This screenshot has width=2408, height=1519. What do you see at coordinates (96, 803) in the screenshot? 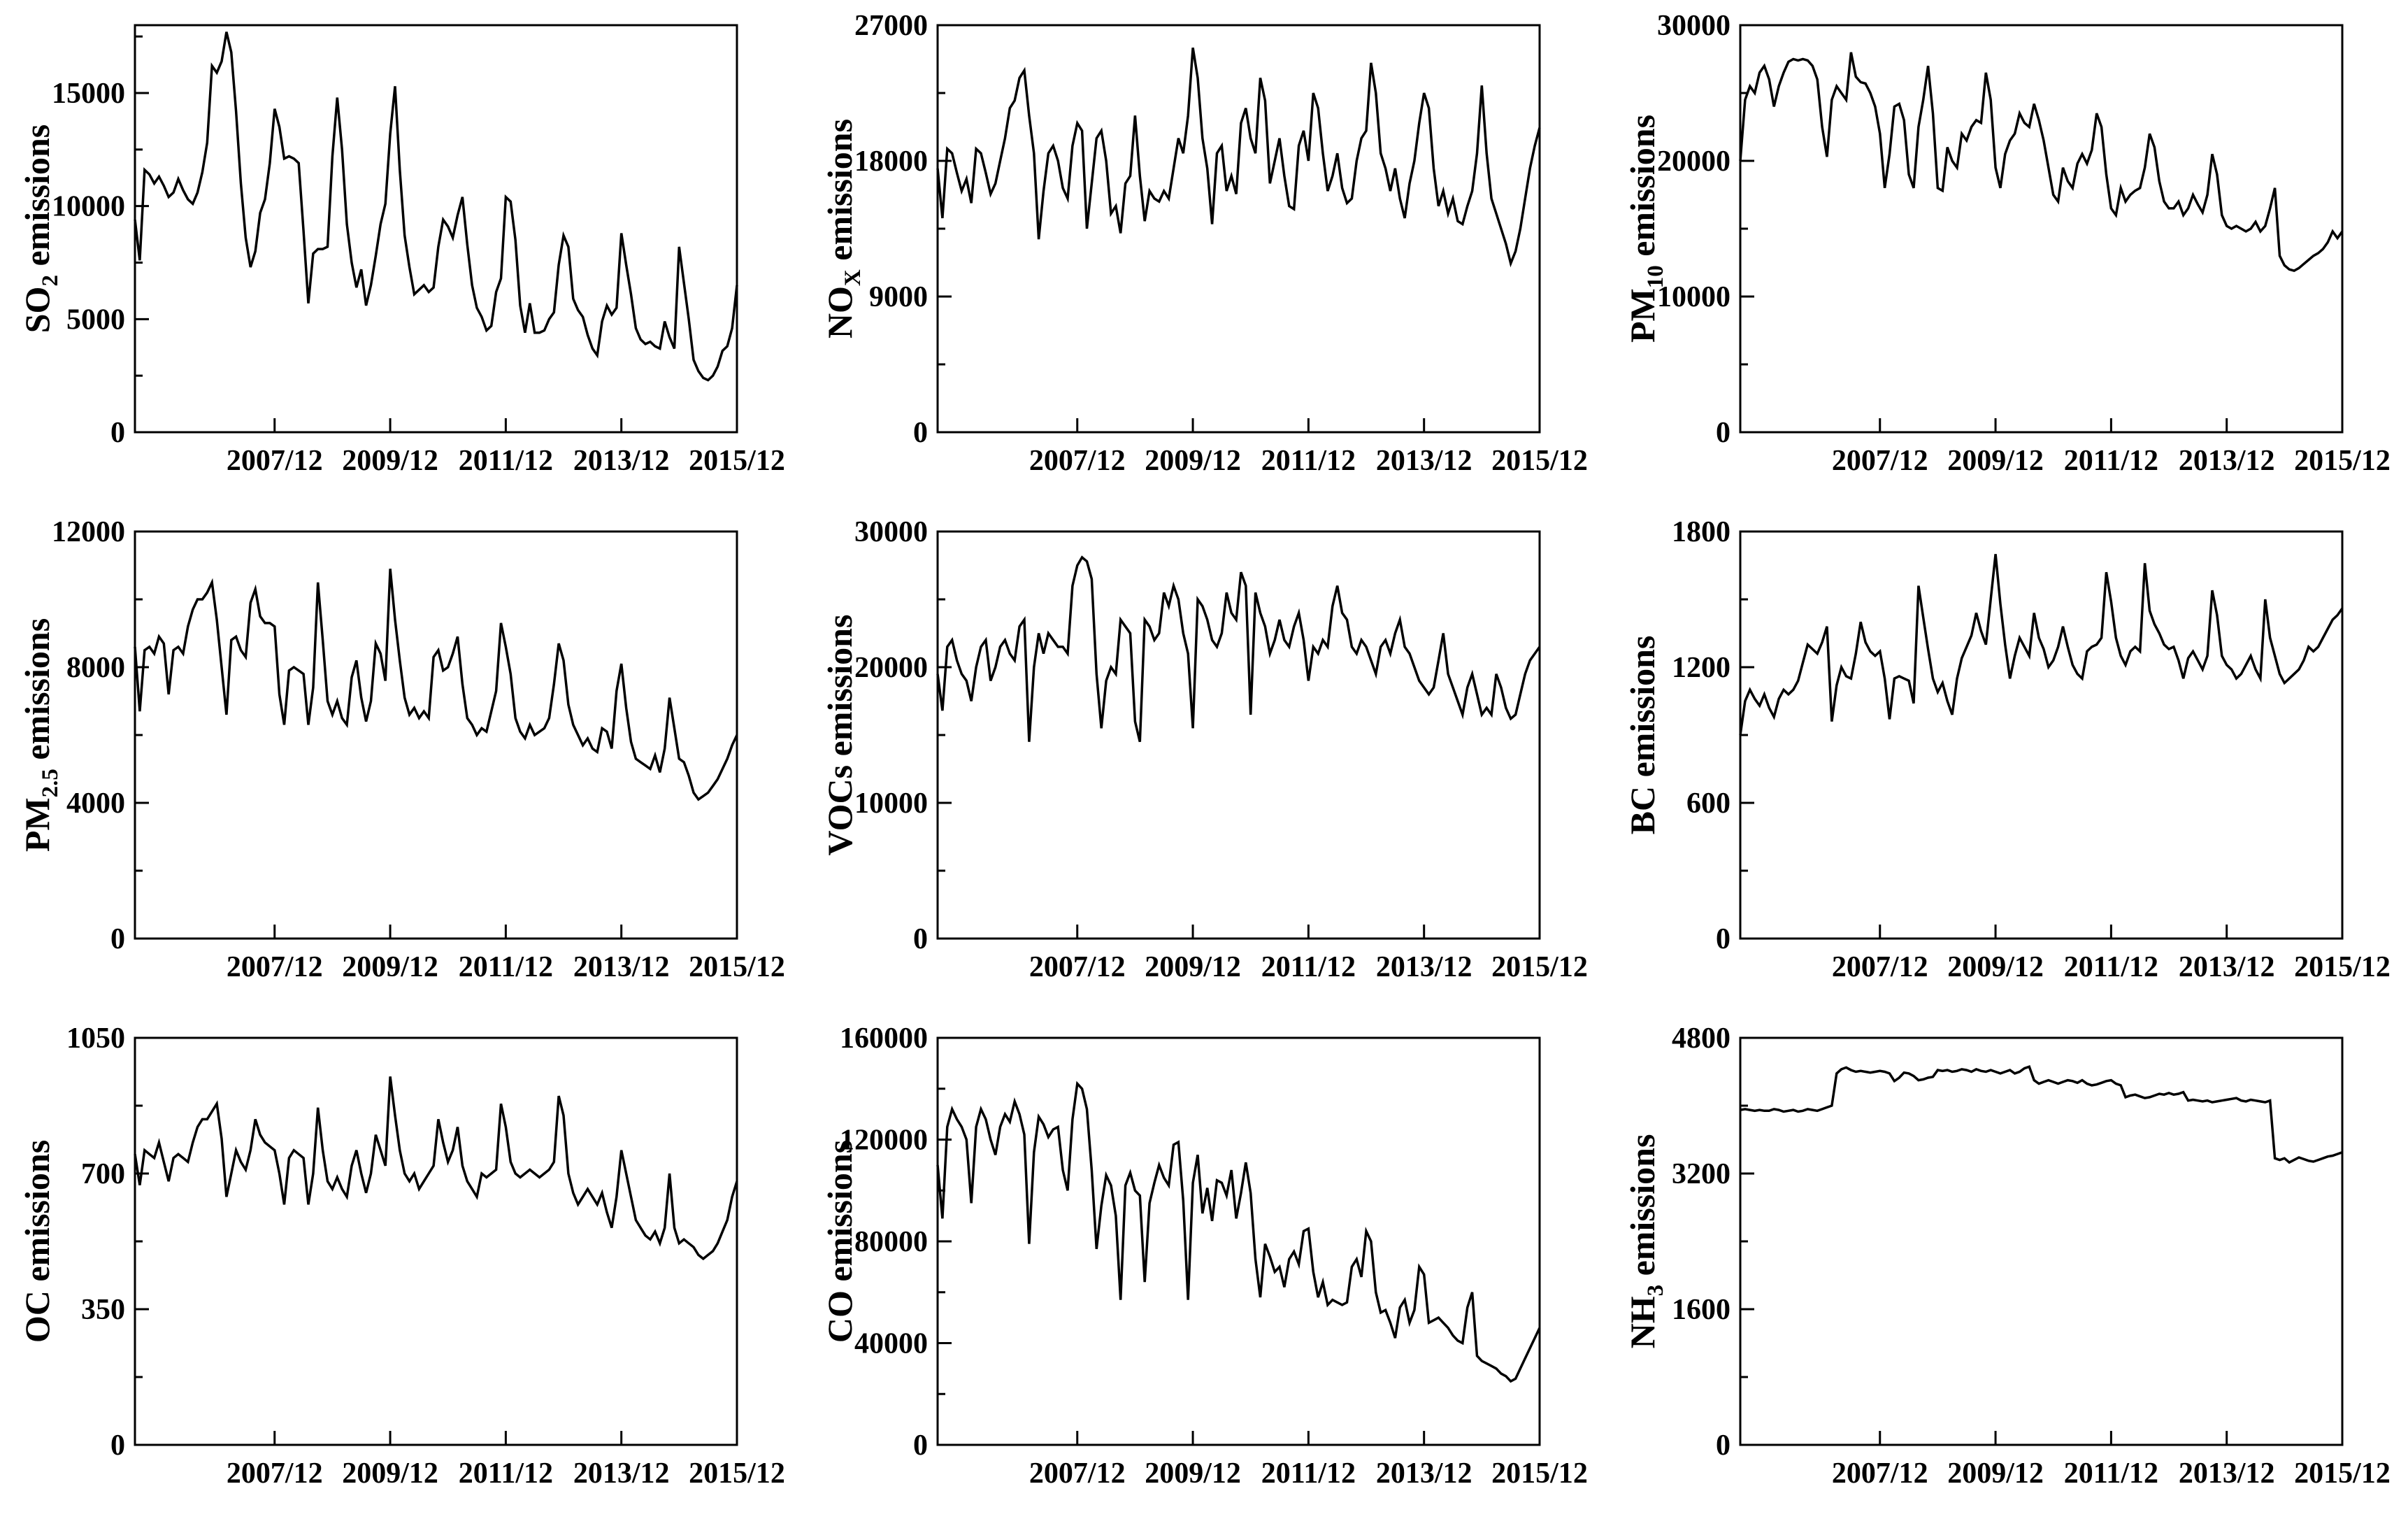
I see `y-tick-label: 4000` at bounding box center [96, 803].